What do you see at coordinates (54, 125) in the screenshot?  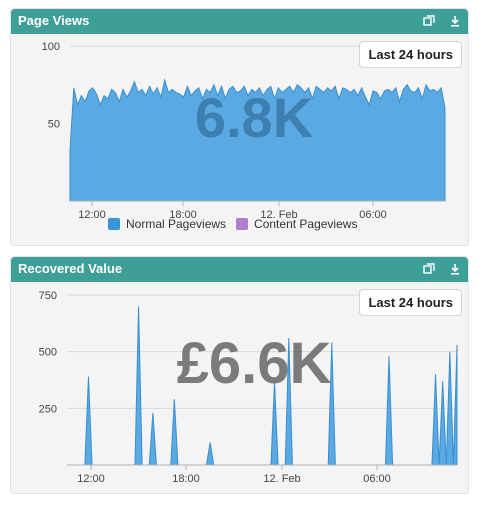 I see `y-tick-label: 50` at bounding box center [54, 125].